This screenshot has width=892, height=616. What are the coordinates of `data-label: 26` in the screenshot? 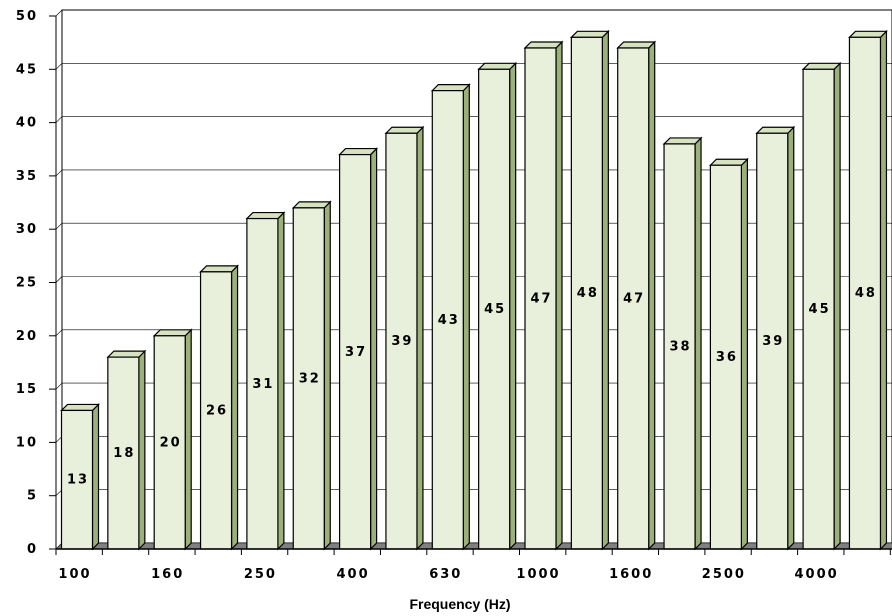 It's located at (217, 410).